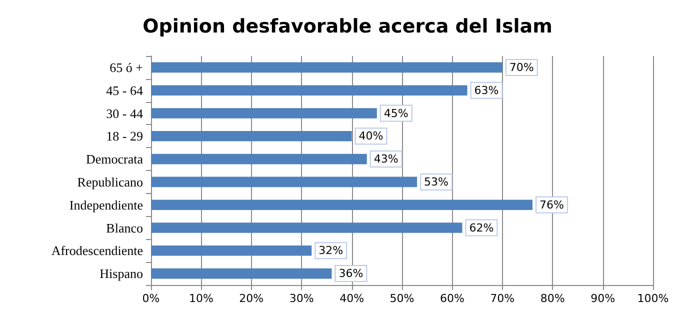 The height and width of the screenshot is (323, 695). Describe the element at coordinates (552, 298) in the screenshot. I see `x-tick-label: 80%` at that location.